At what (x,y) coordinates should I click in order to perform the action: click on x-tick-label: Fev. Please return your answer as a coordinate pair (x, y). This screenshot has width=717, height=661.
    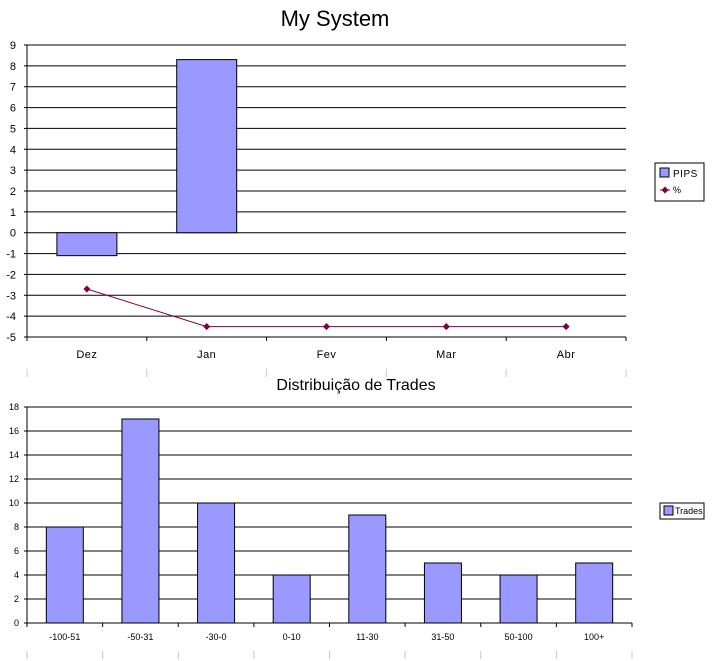
    Looking at the image, I should click on (327, 355).